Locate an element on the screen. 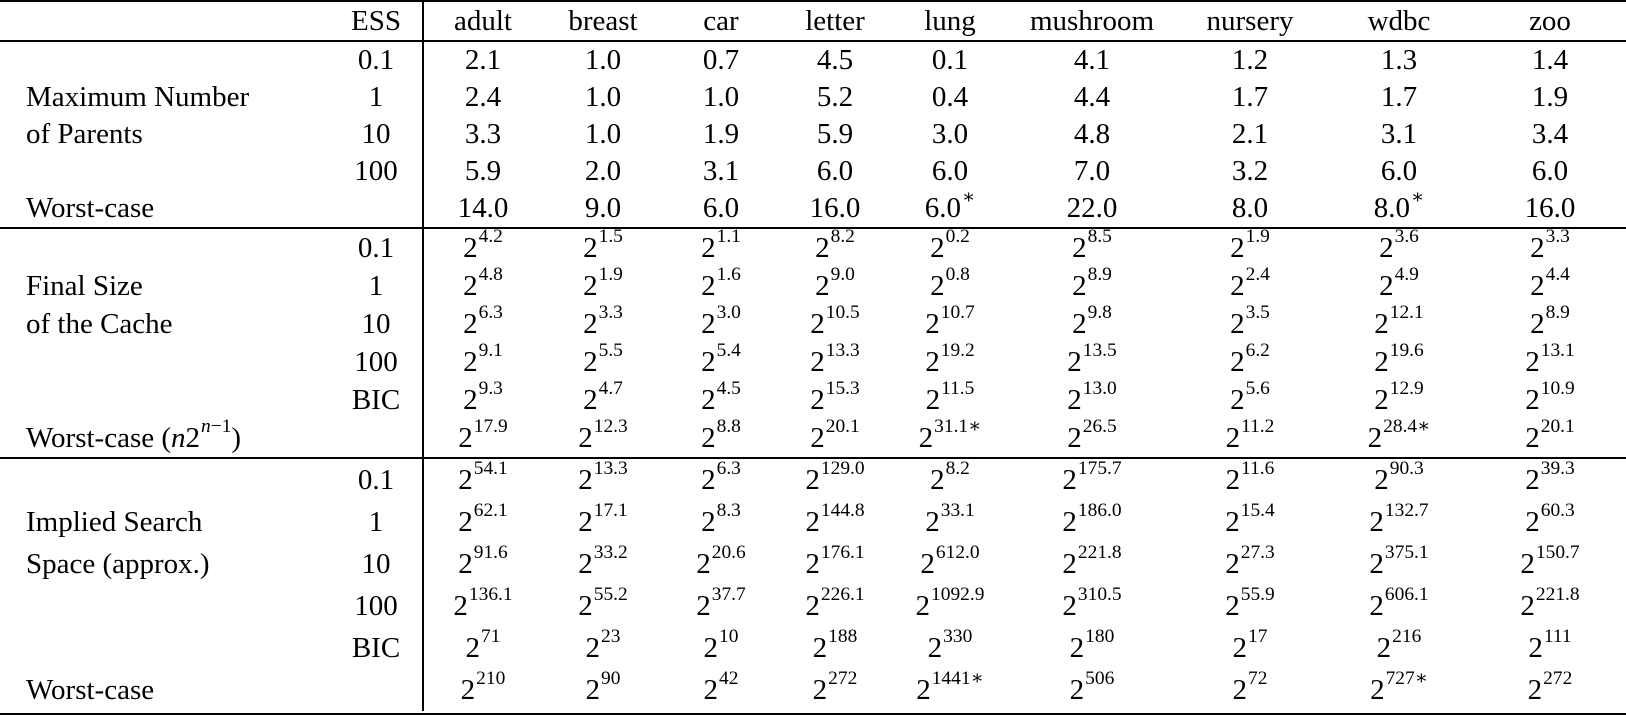  table-cell: 2 33.2 is located at coordinates (603, 561).